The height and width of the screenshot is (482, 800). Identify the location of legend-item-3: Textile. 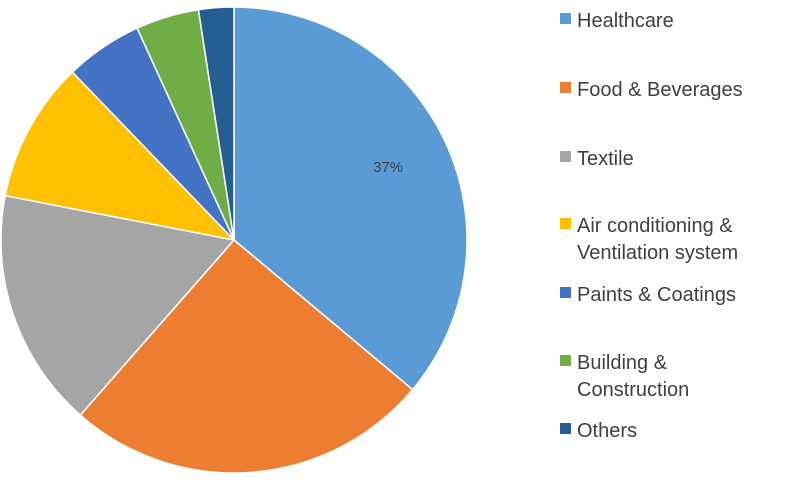
(597, 159).